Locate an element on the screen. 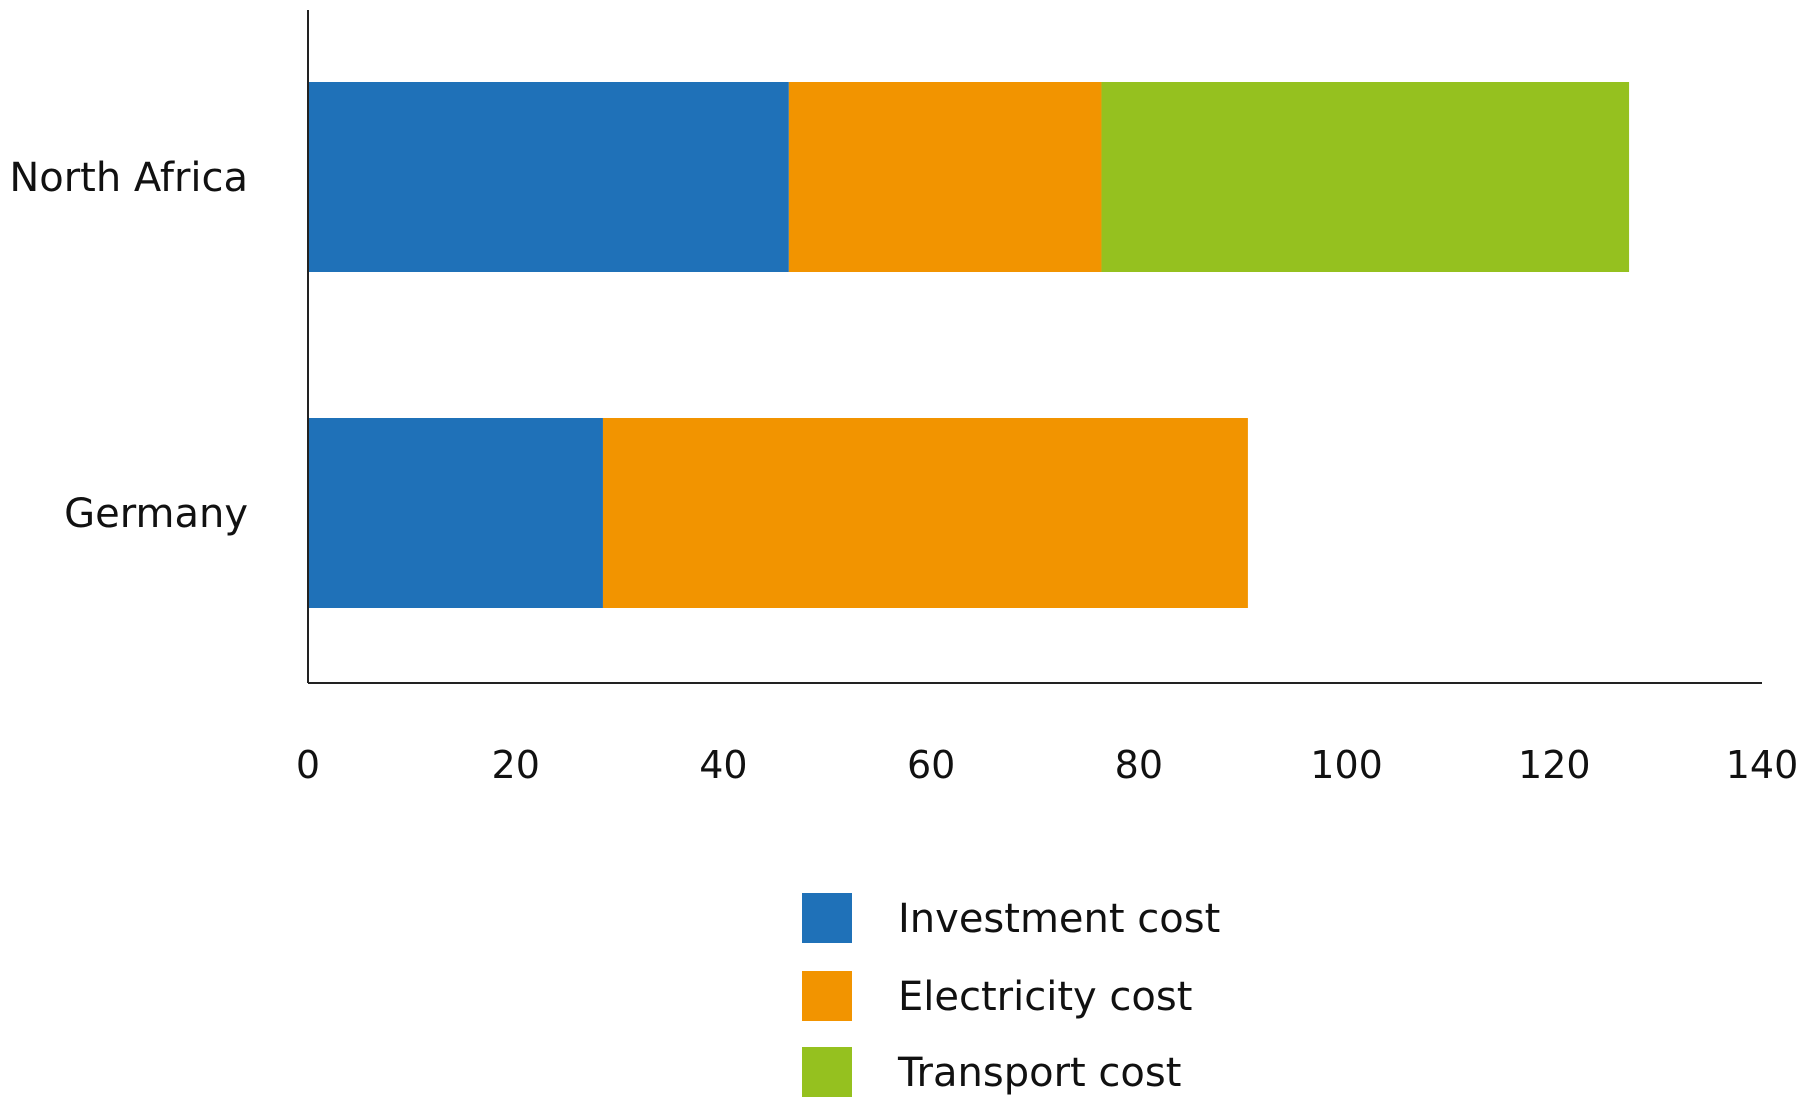  x-tick-label-120: 120 is located at coordinates (1554, 765).